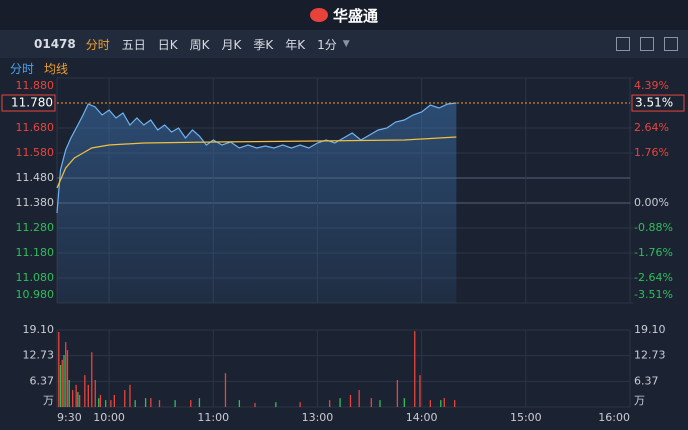 Image resolution: width=688 pixels, height=430 pixels. What do you see at coordinates (133, 44) in the screenshot?
I see `tab: 五日` at bounding box center [133, 44].